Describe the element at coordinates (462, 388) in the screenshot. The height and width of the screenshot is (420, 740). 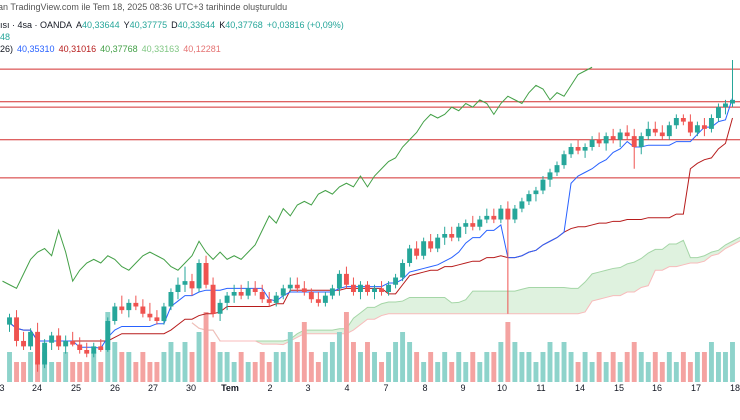
I see `x-tick-12: 9` at that location.